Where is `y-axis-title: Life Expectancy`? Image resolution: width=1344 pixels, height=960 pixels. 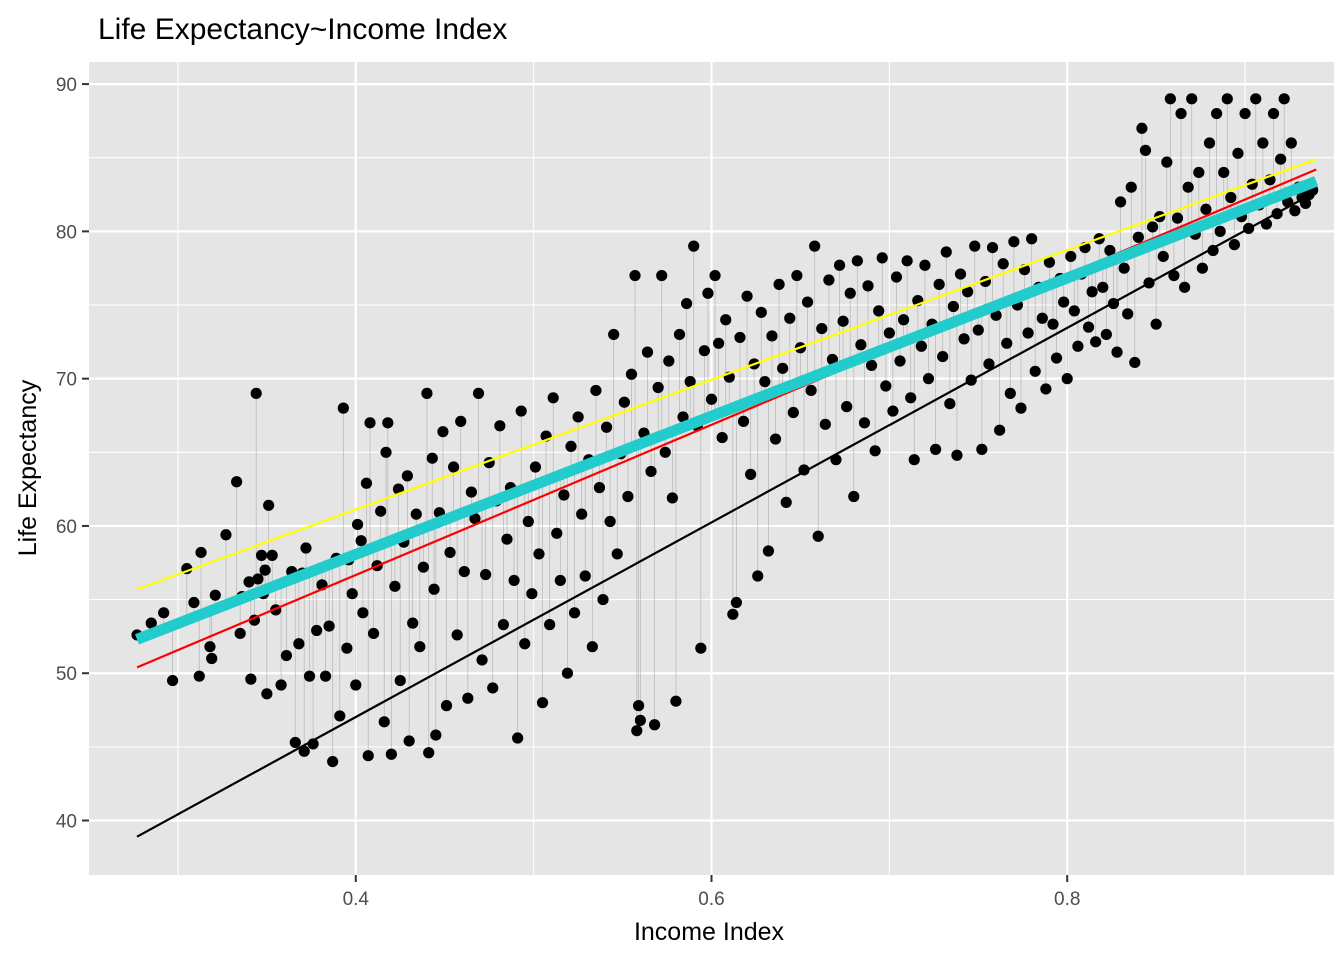
y-axis-title: Life Expectancy is located at coordinates (28, 467).